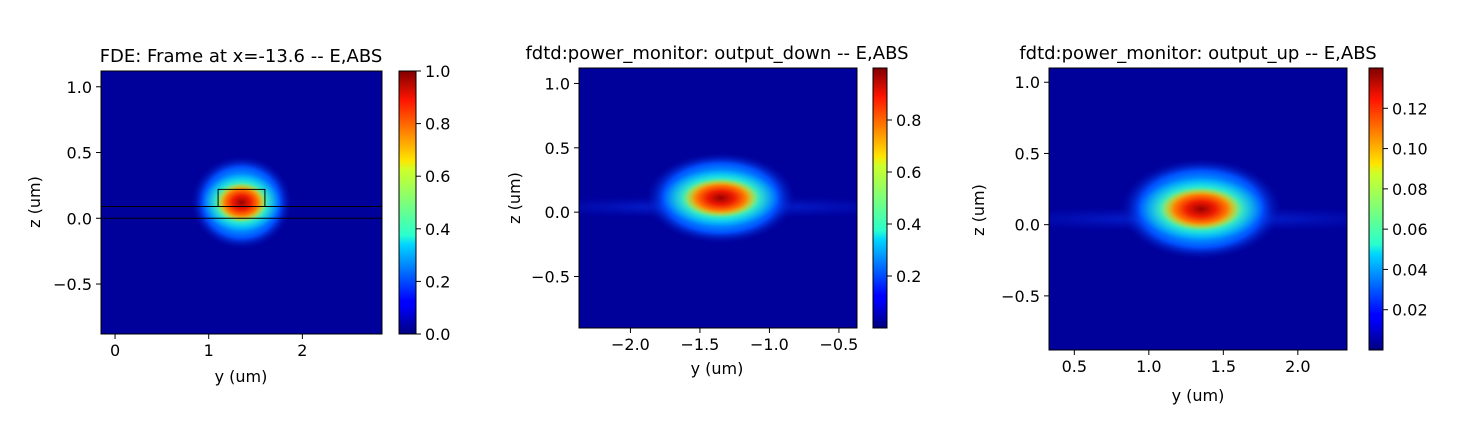 The width and height of the screenshot is (1478, 431). Describe the element at coordinates (1410, 149) in the screenshot. I see `colorbar-tick-label: 0.10` at that location.